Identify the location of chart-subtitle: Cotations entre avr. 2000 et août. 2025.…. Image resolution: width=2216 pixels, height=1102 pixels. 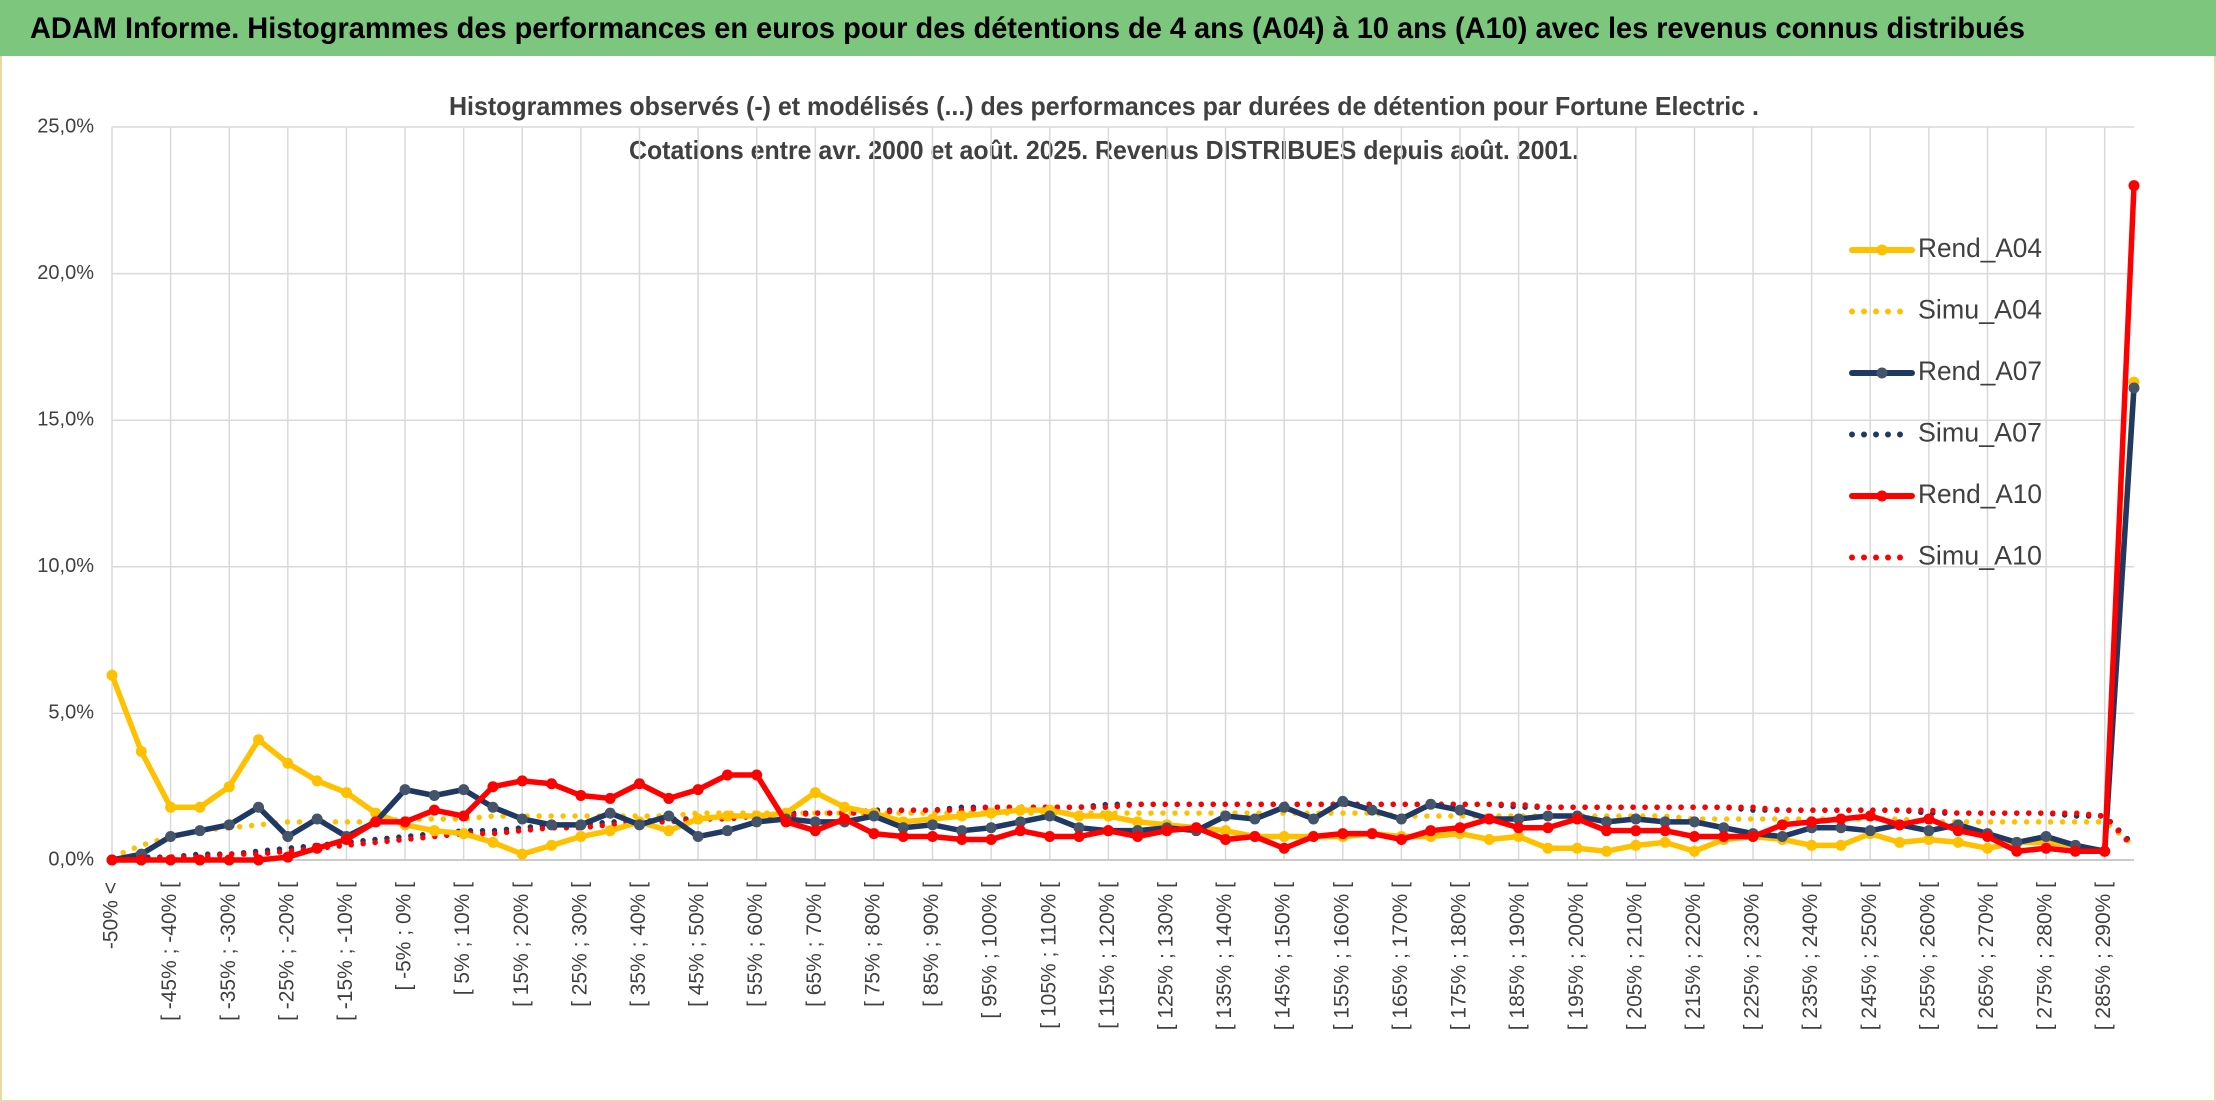
(1104, 150).